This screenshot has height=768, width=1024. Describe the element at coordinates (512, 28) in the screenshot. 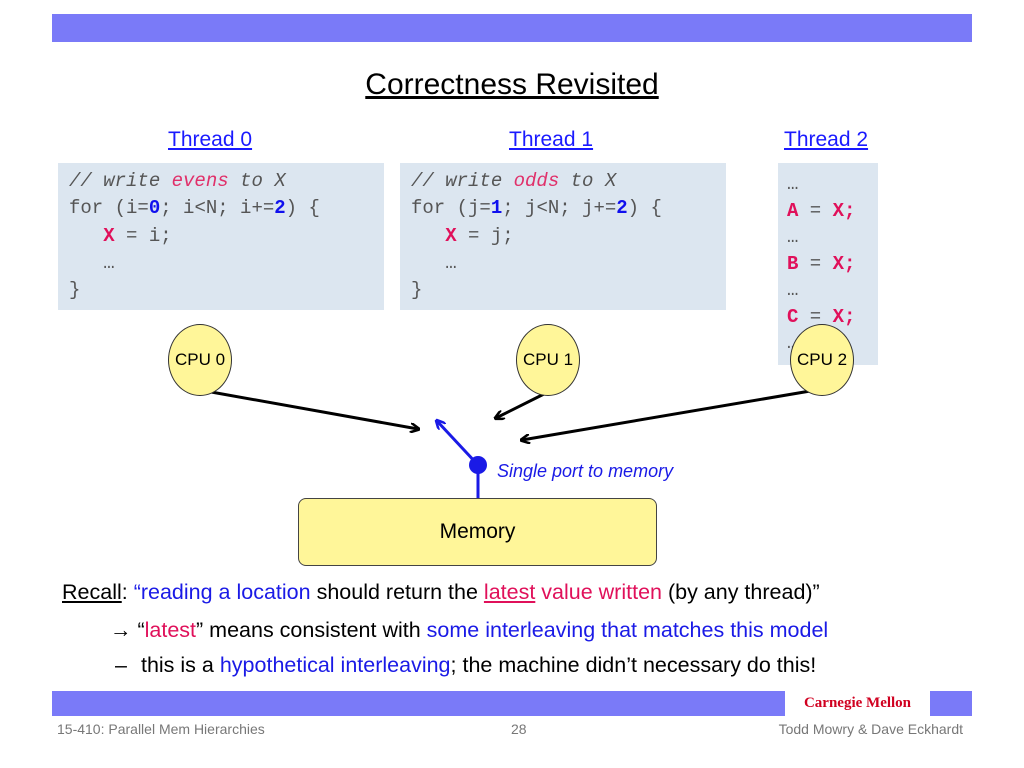

I see `top-bar` at that location.